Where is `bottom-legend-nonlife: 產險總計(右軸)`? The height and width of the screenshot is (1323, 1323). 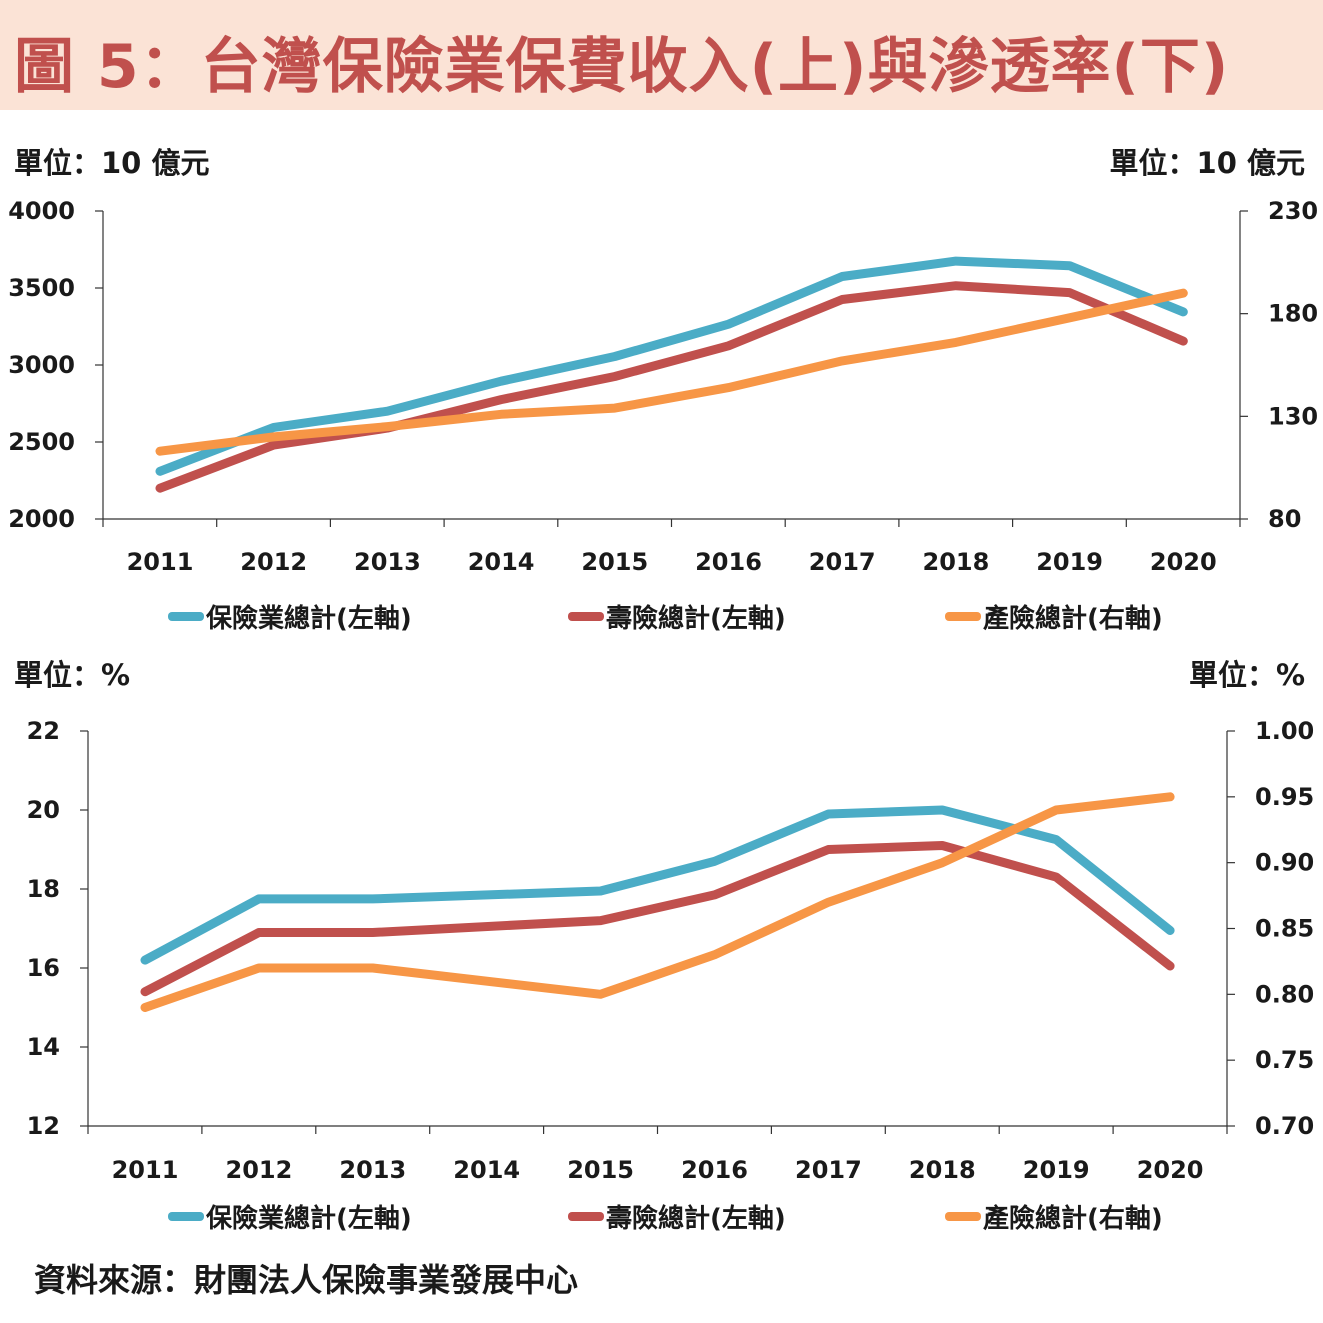
bottom-legend-nonlife: 產險總計(右軸) is located at coordinates (1054, 1216).